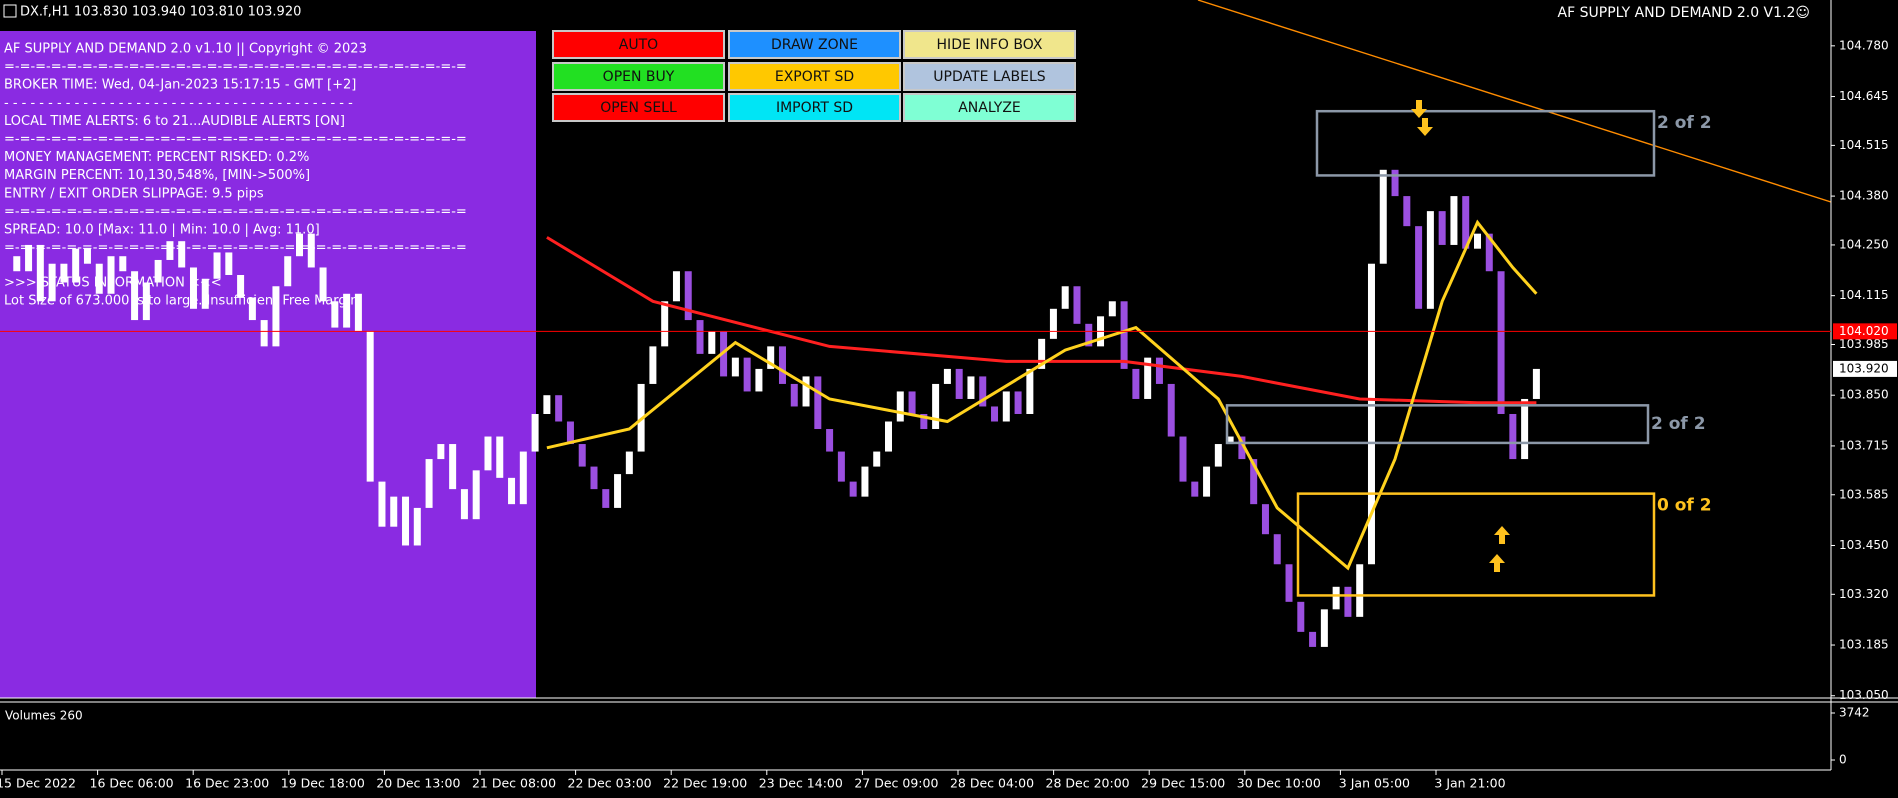  I want to click on button: OPEN SELL, so click(638, 107).